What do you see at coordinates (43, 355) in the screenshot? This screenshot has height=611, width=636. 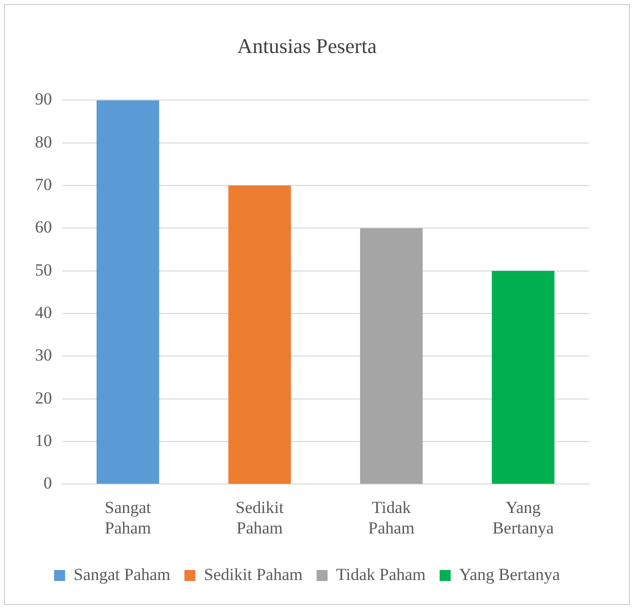 I see `y-tick-label: 30` at bounding box center [43, 355].